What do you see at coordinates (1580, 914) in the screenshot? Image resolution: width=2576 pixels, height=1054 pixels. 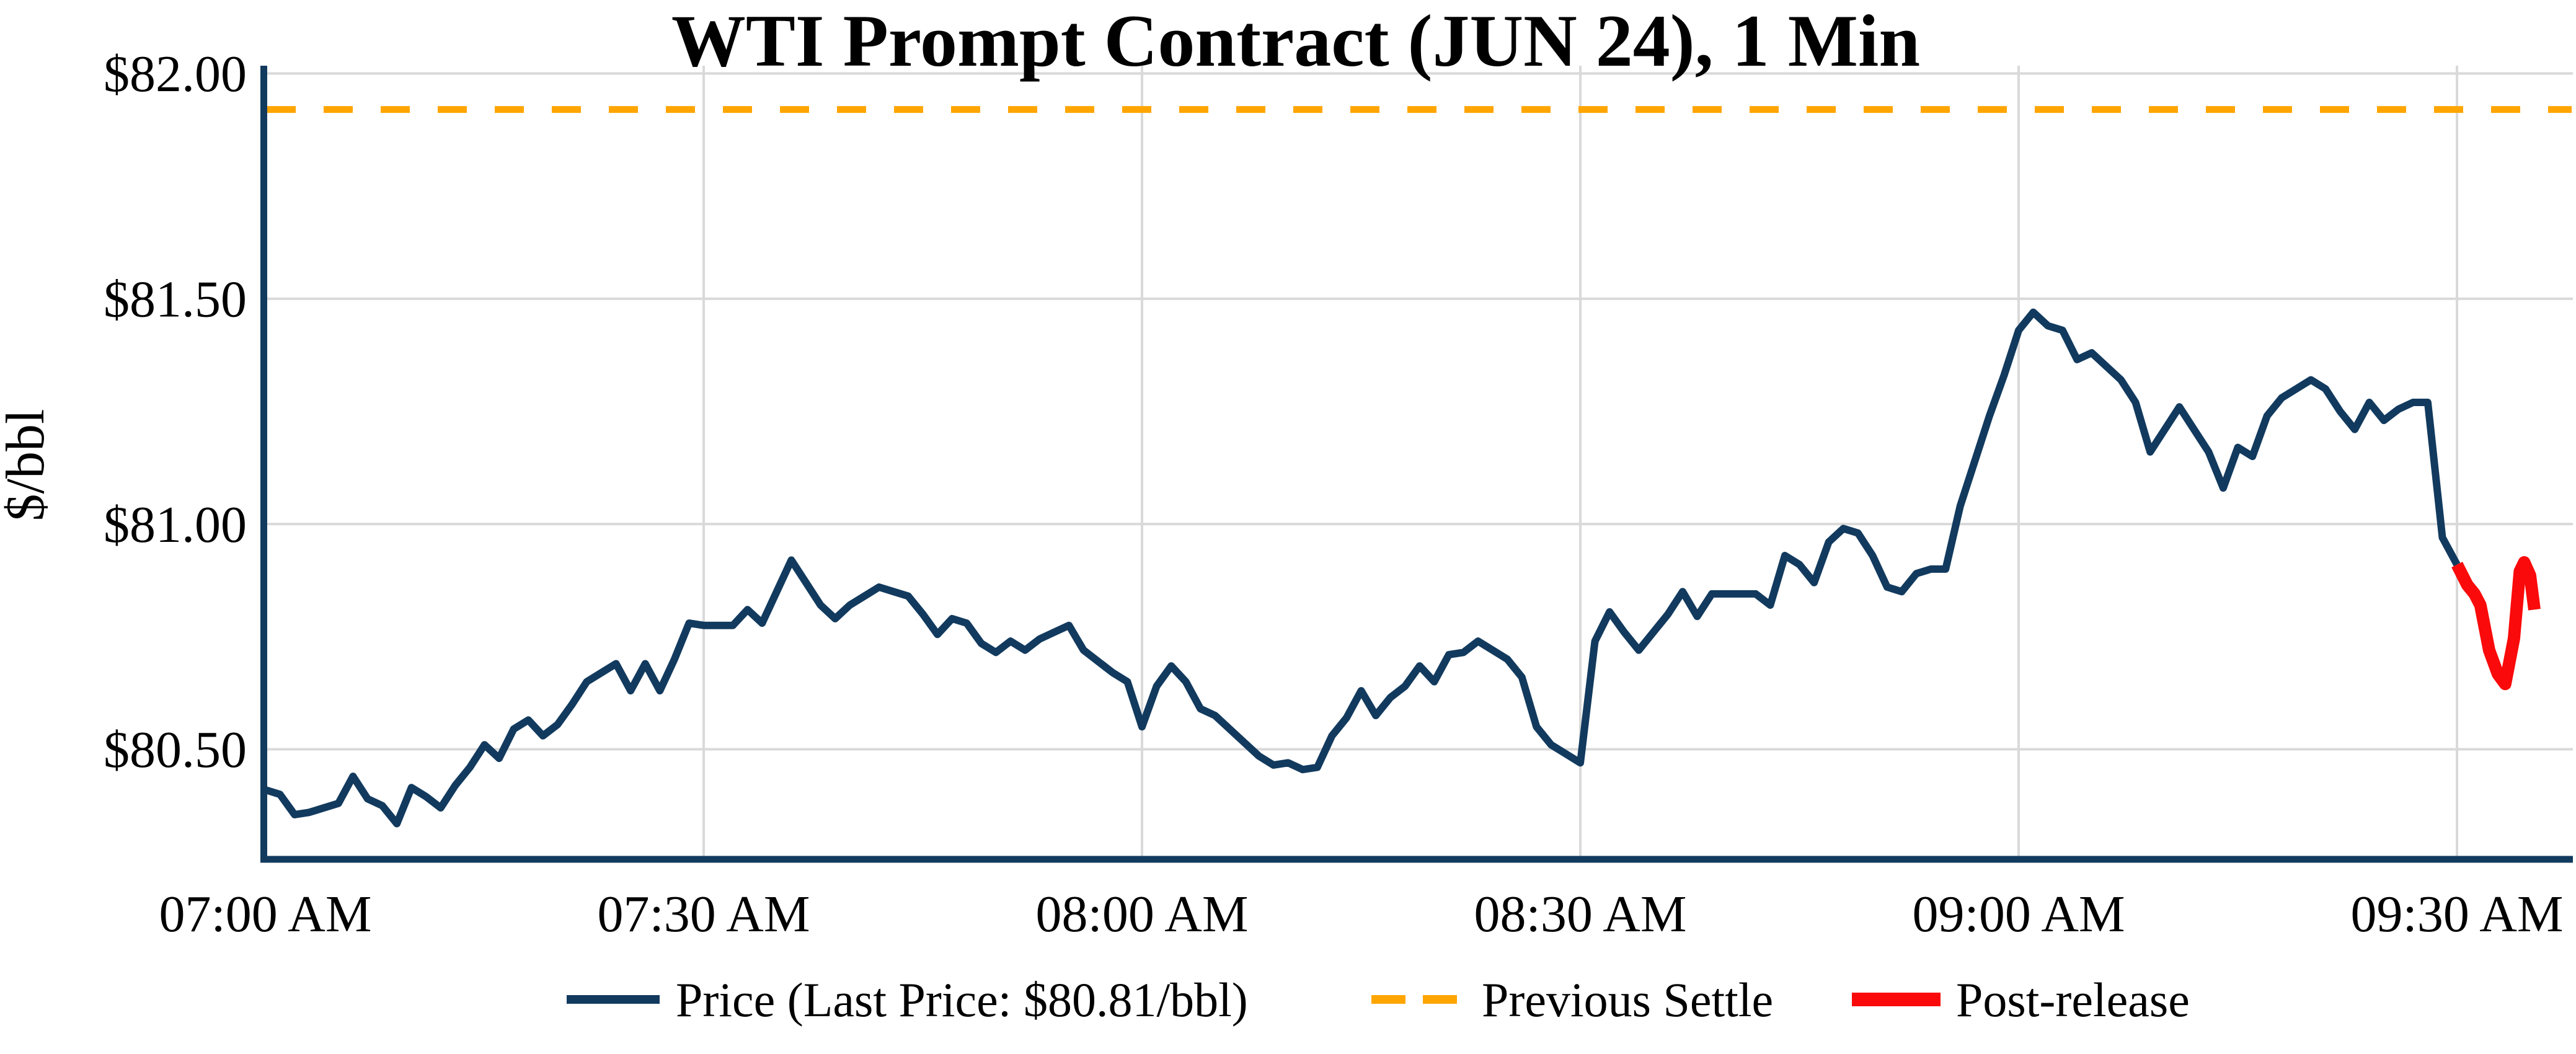 I see `x-tick-label-0830: 08:30 AM` at bounding box center [1580, 914].